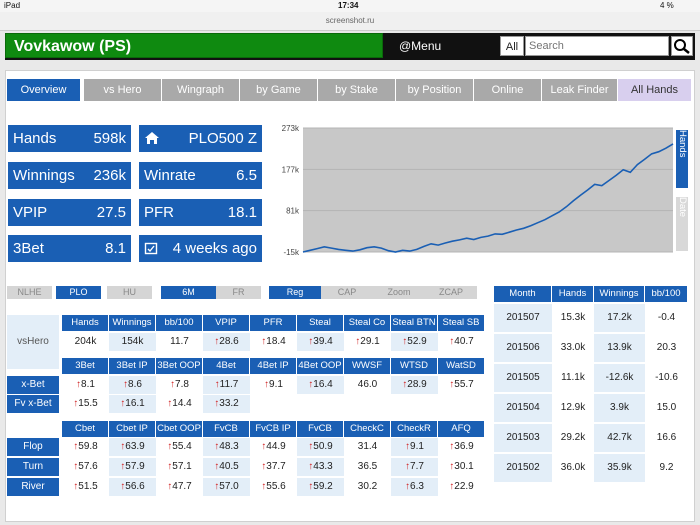 Image resolution: width=700 pixels, height=525 pixels. Describe the element at coordinates (619, 438) in the screenshot. I see `monthly-cell: 42.7k` at that location.